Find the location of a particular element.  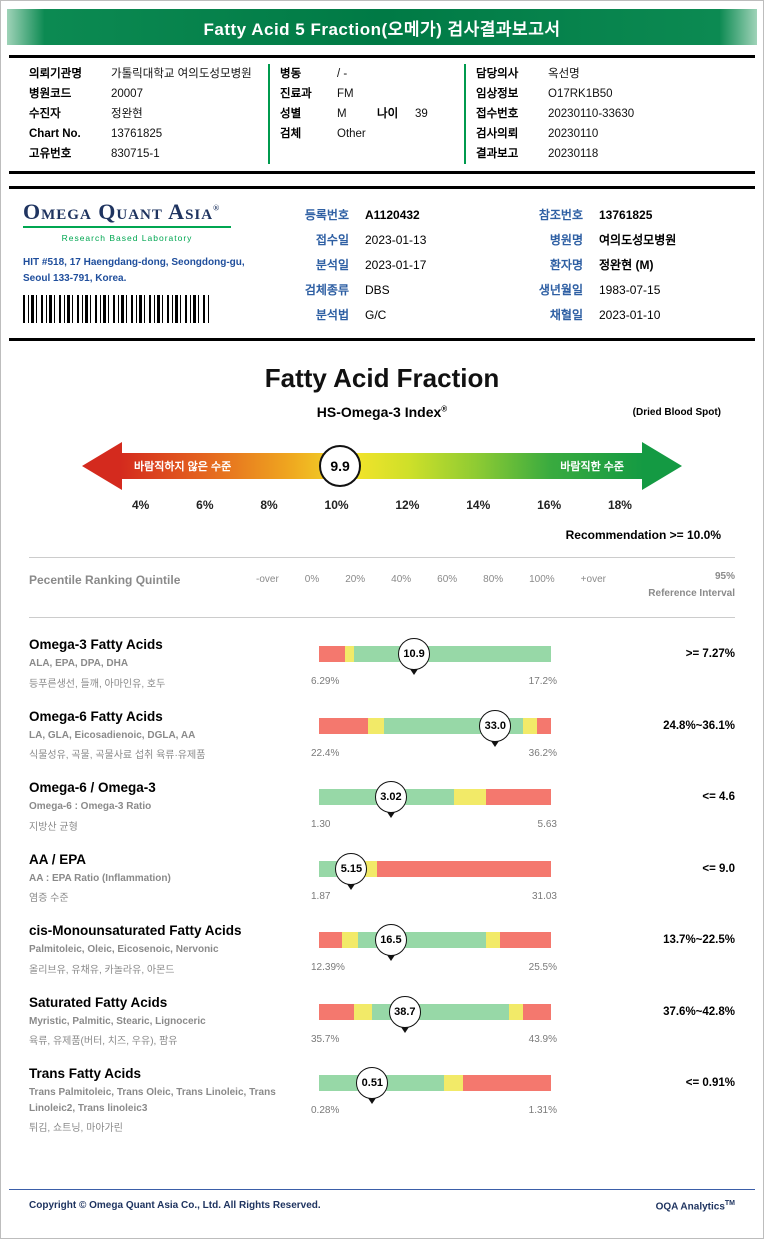

fraction-range: 6.29% 17.2% is located at coordinates (434, 681).